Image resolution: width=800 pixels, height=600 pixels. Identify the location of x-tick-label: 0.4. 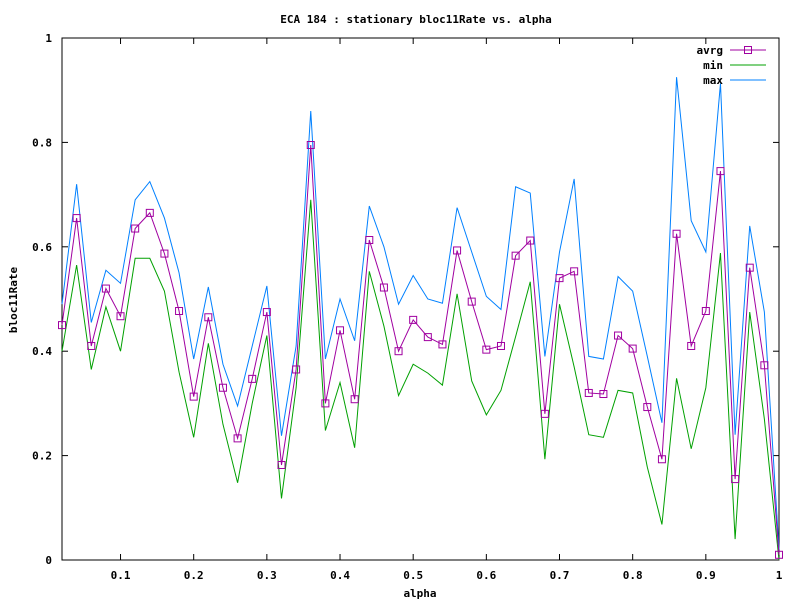
(340, 575).